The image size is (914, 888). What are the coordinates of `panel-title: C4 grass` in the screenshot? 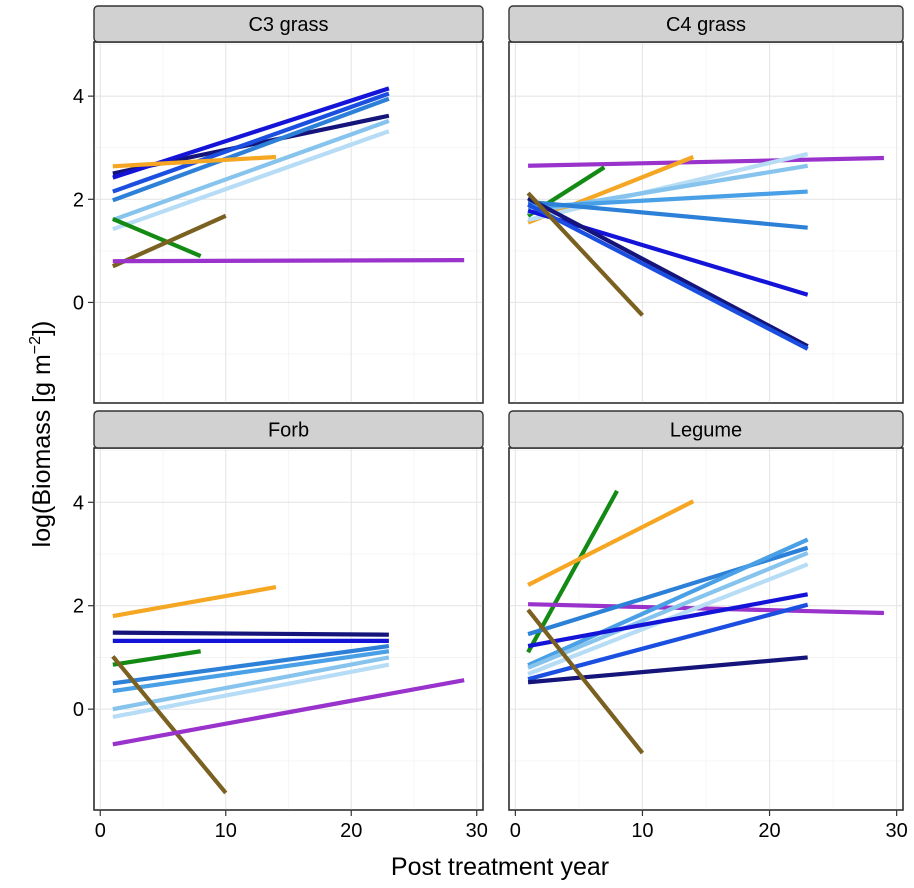 It's located at (706, 25).